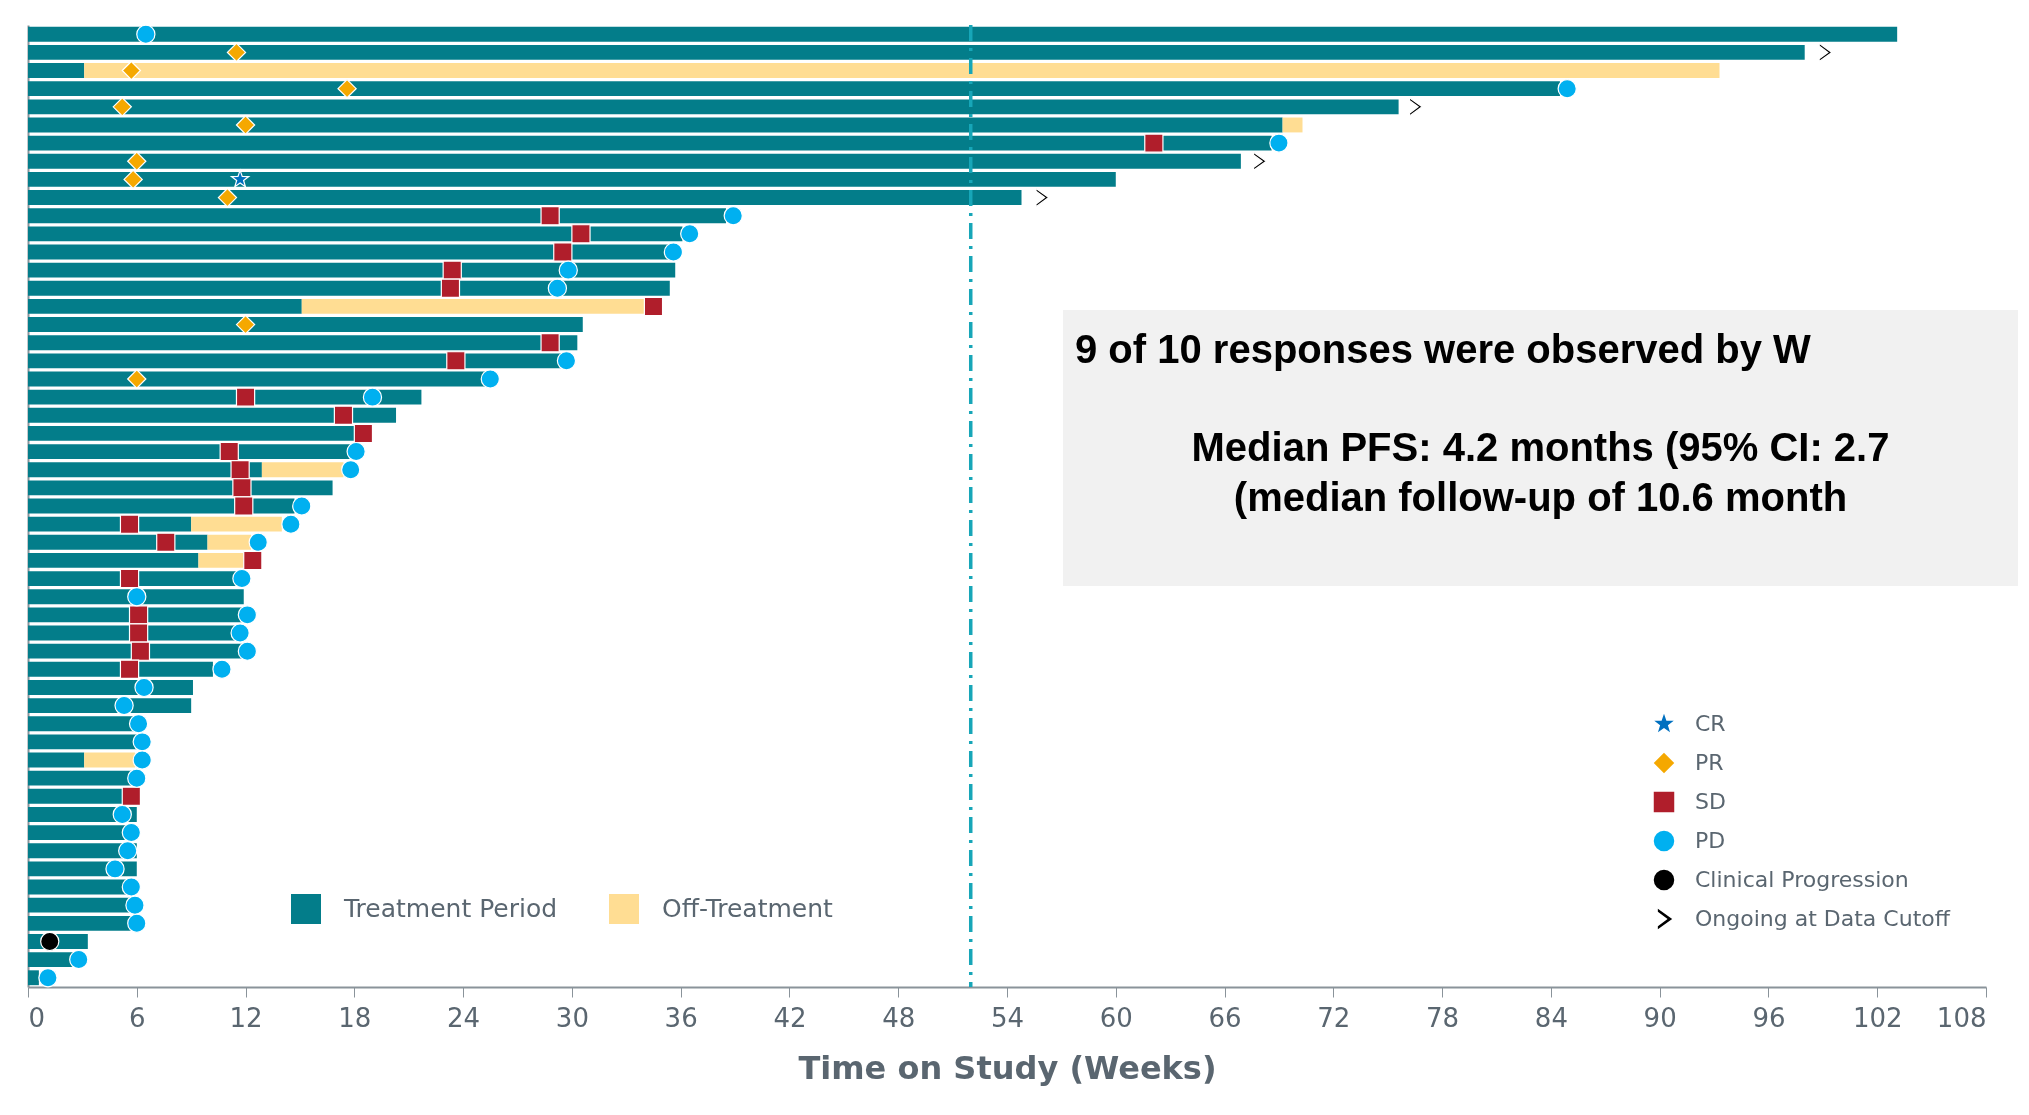 The image size is (2029, 1115). I want to click on x-tick-label: 12, so click(246, 1017).